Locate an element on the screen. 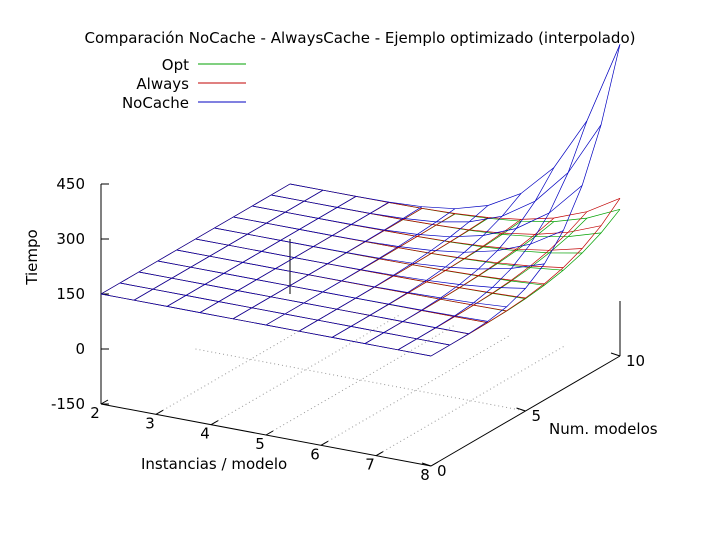 This screenshot has width=720, height=540. legend-label-opt: Opt is located at coordinates (175, 65).